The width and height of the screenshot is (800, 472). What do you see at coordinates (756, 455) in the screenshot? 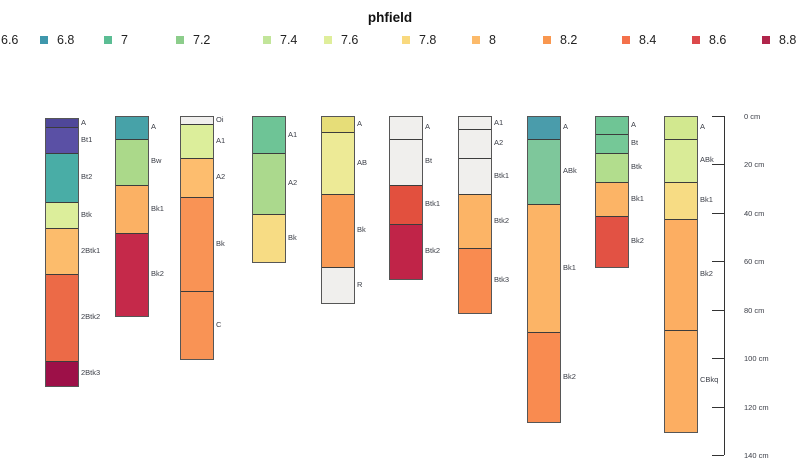
I see `depth-tick-label: 140 cm` at bounding box center [756, 455].